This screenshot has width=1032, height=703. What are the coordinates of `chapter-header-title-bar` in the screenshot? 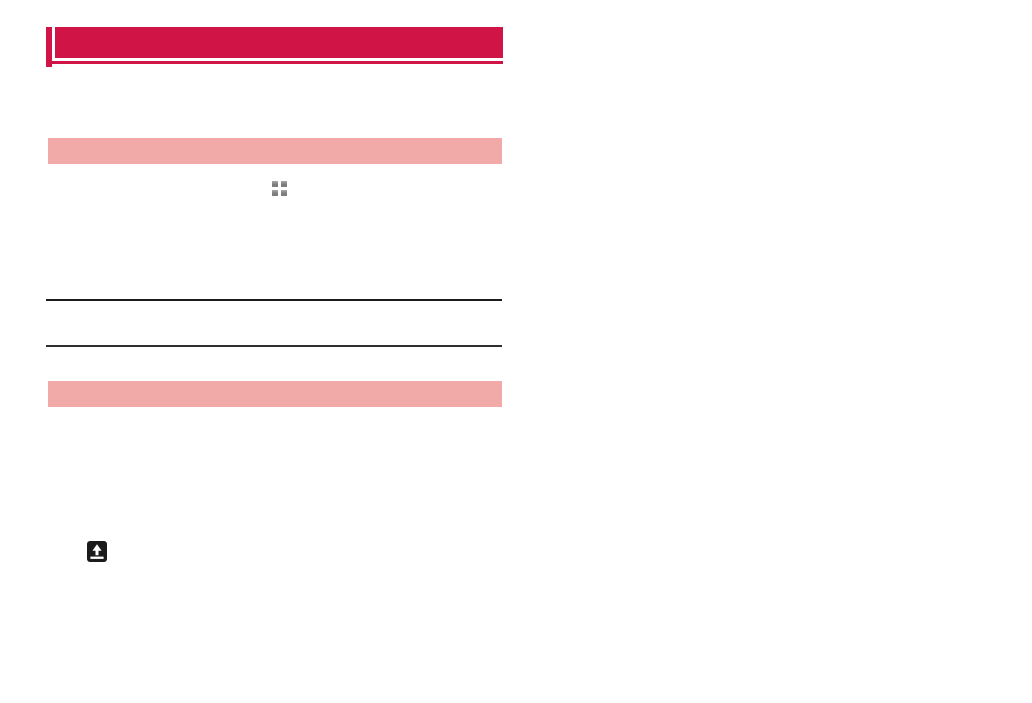 It's located at (279, 42).